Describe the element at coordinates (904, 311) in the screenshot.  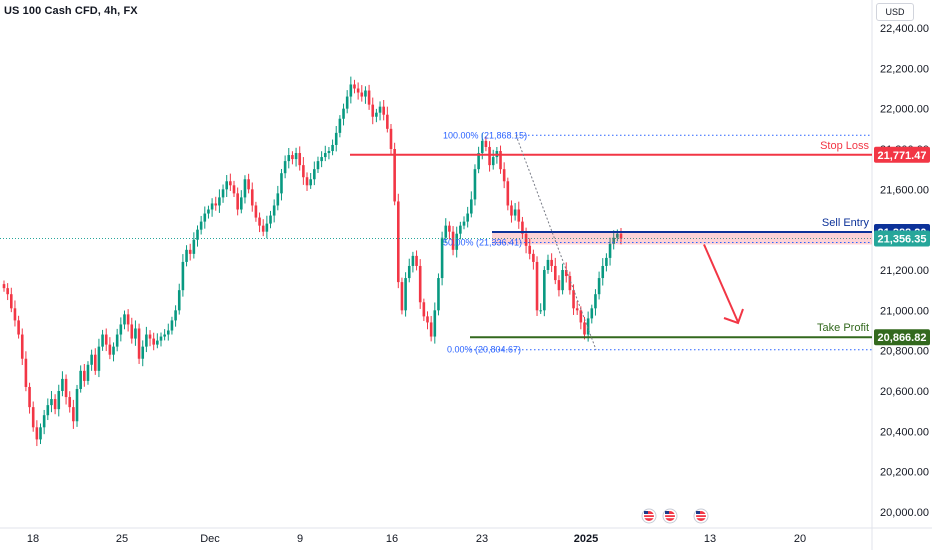
I see `y-tick-label: 21,000.00` at that location.